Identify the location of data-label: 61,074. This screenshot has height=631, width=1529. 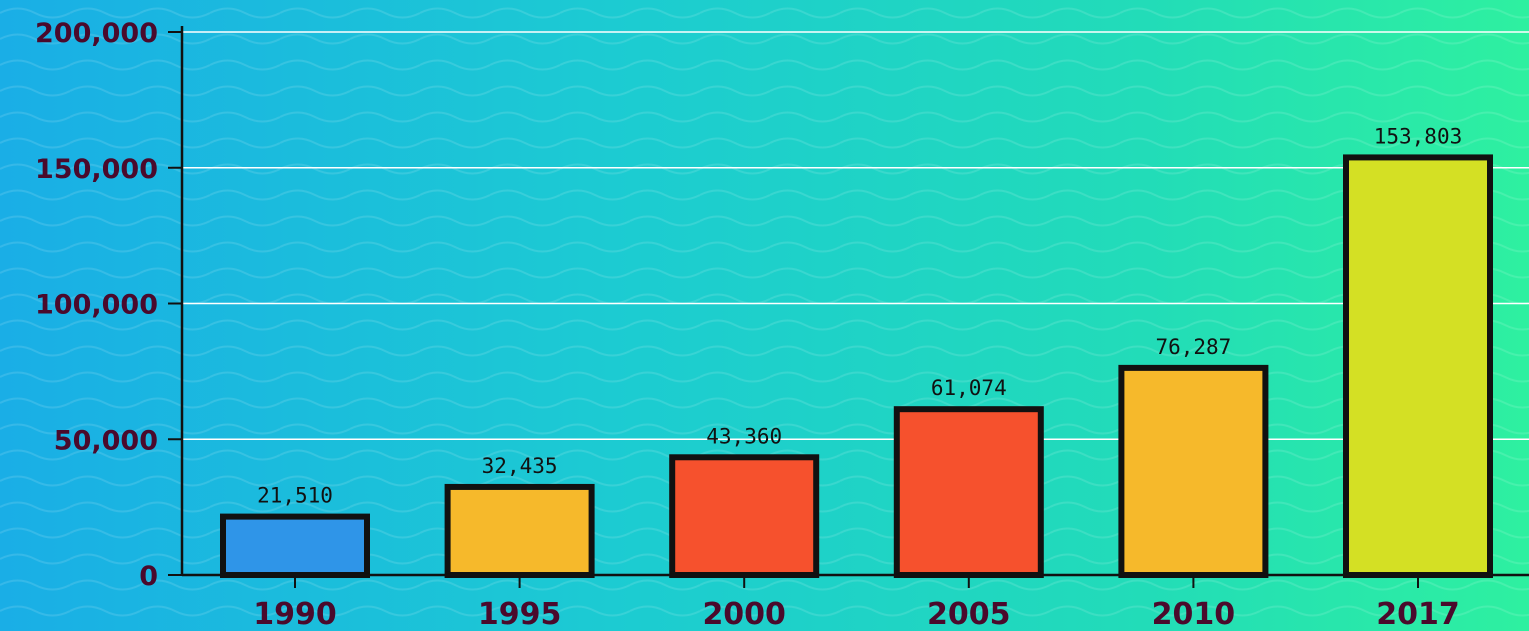
(969, 388).